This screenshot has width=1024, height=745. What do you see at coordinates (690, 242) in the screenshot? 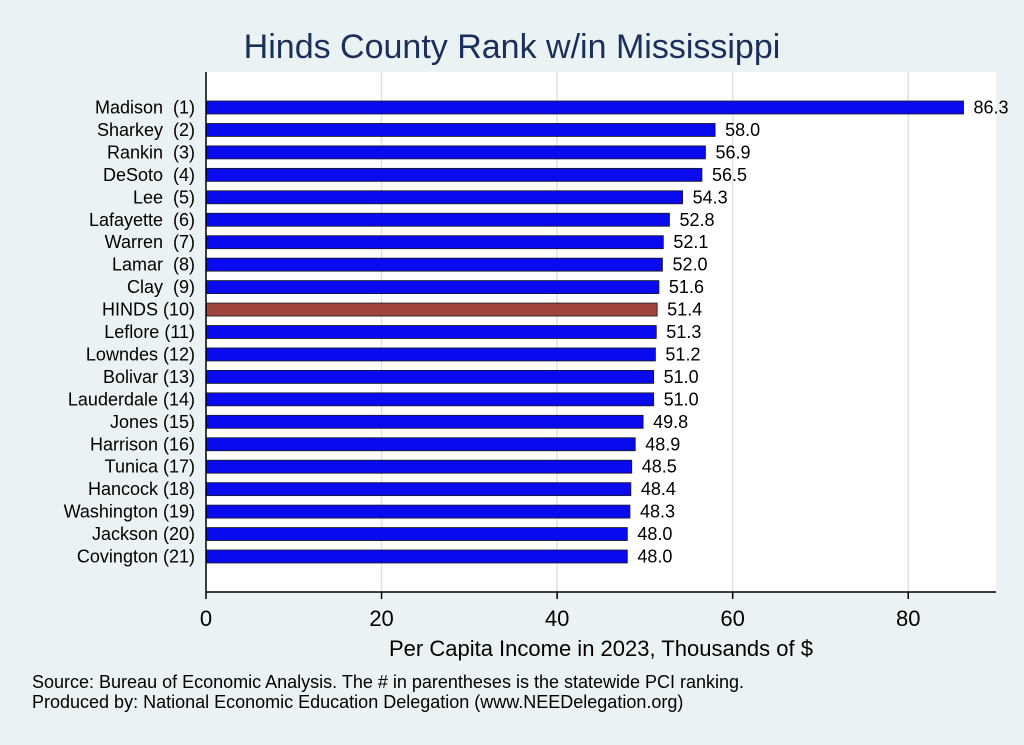
I see `value-label: 52.1` at bounding box center [690, 242].